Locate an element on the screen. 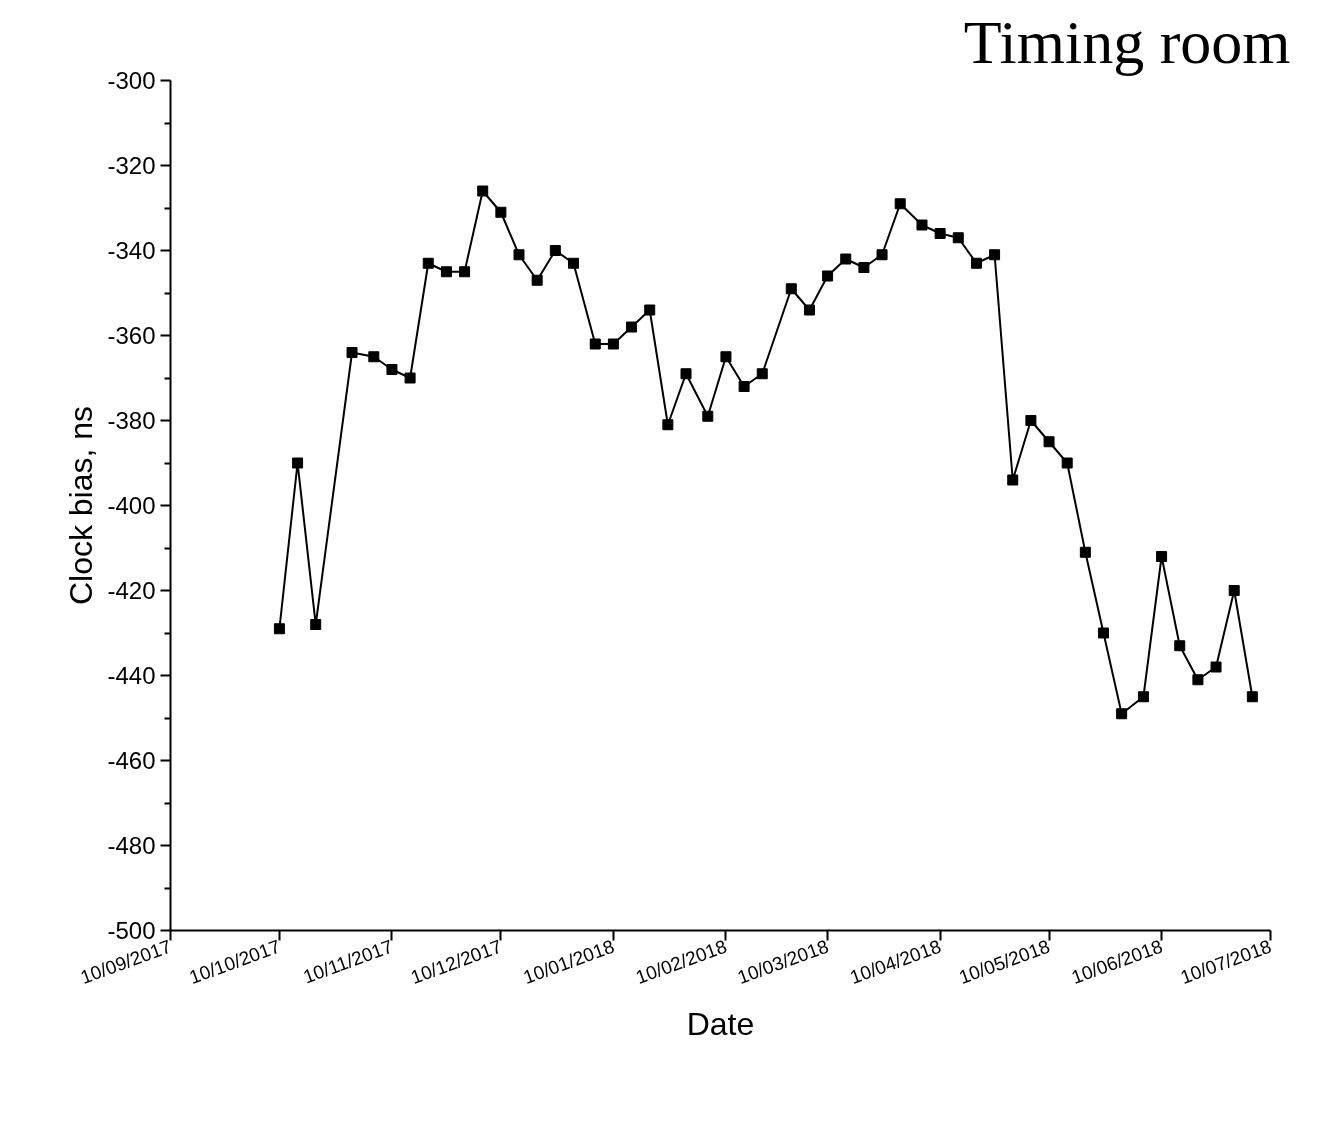 The width and height of the screenshot is (1330, 1134). y-tick-label: -360 is located at coordinates (131, 335).